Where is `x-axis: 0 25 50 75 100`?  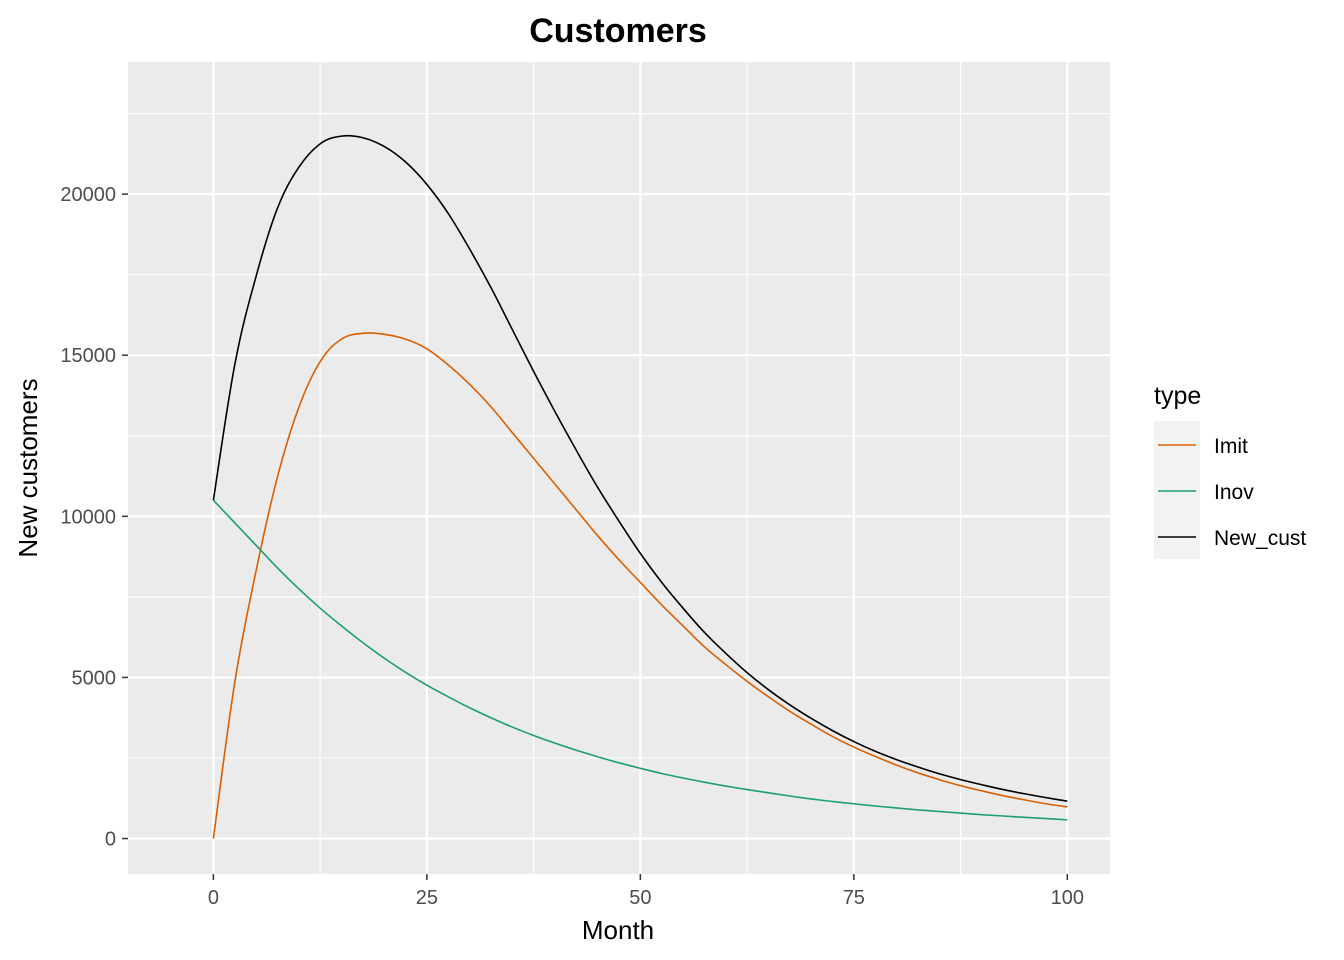 x-axis: 0 25 50 75 100 is located at coordinates (646, 891).